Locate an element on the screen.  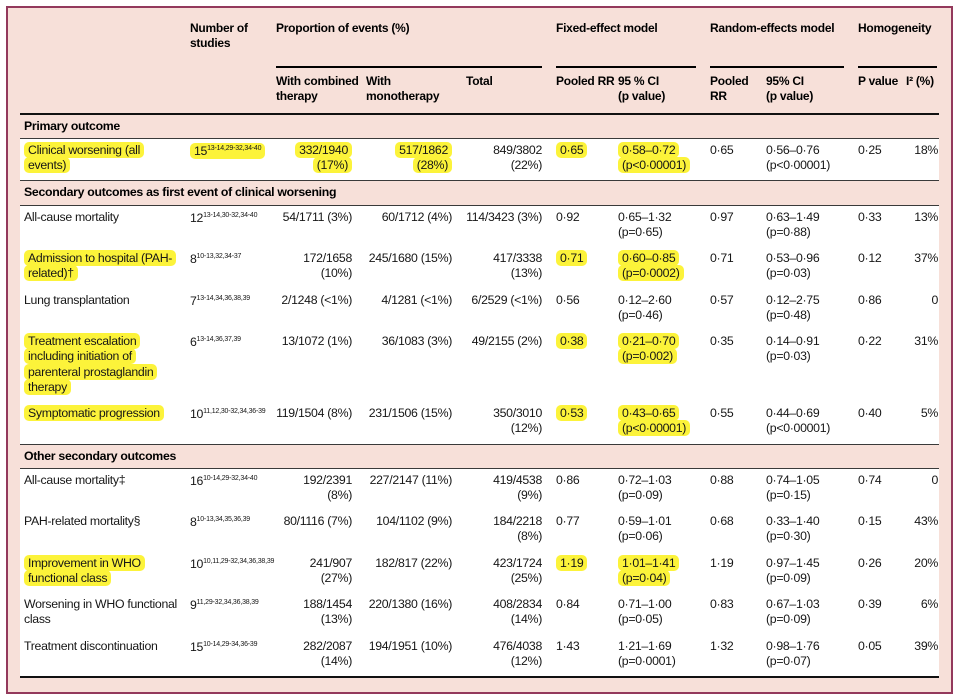
reference-superscript: 10-14,29-32,34-40 is located at coordinates (230, 478).